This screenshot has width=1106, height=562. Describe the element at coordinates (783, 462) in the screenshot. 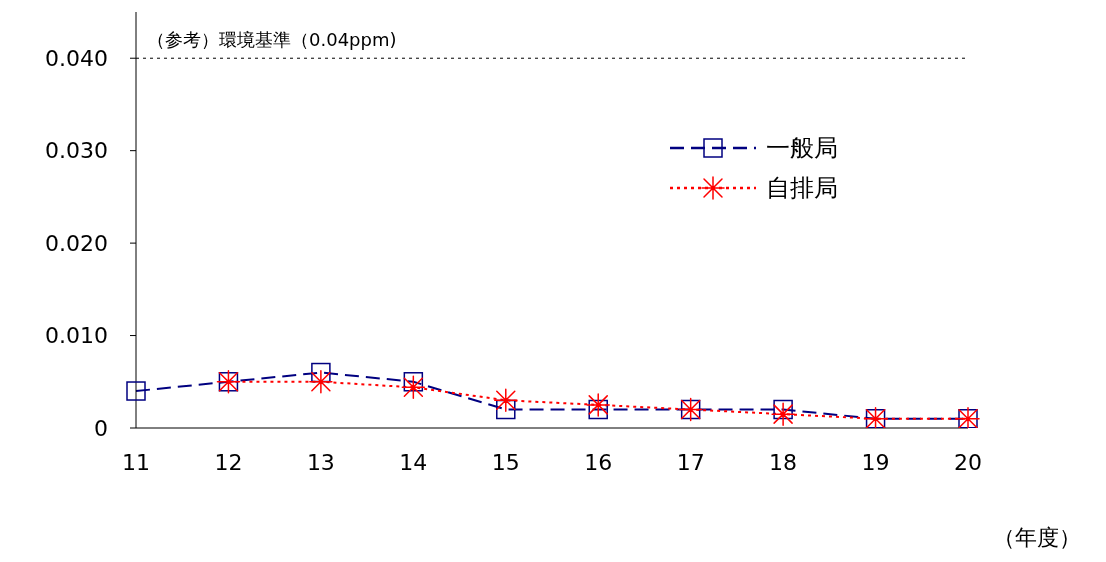

I see `x-tick-label: 18` at that location.